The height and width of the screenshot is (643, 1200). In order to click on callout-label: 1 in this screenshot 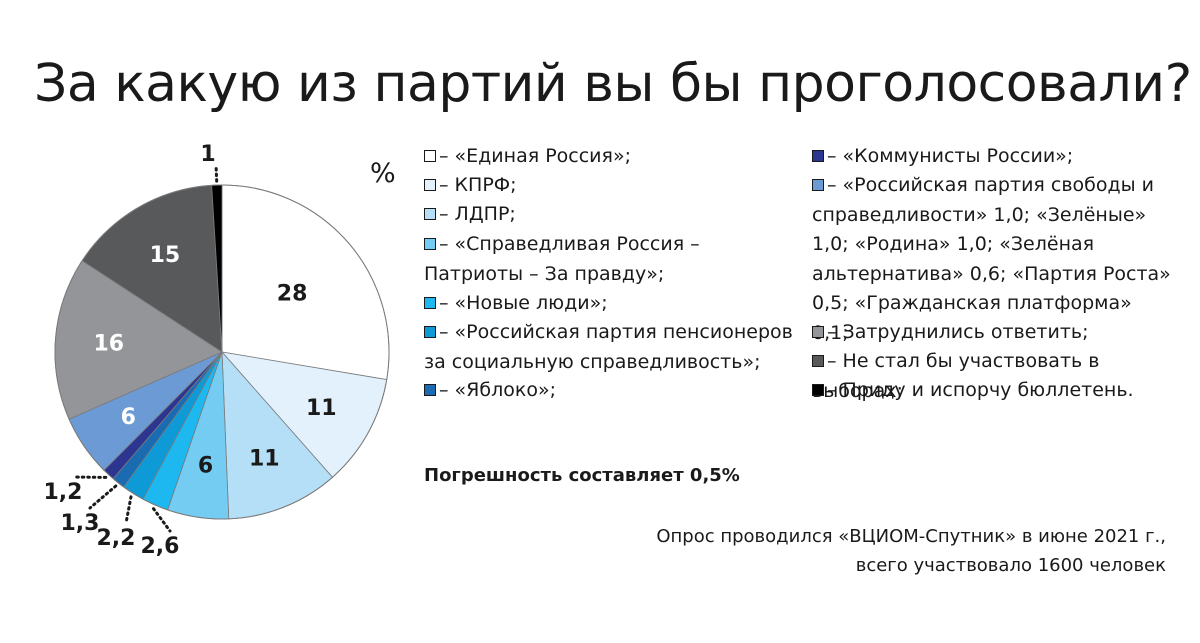, I will do `click(207, 154)`.